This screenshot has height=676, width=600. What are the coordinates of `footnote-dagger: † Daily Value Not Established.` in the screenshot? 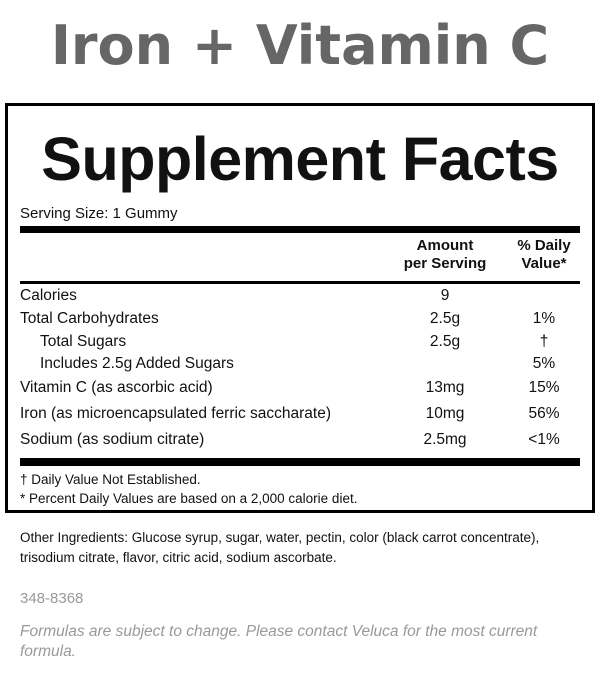 It's located at (110, 479).